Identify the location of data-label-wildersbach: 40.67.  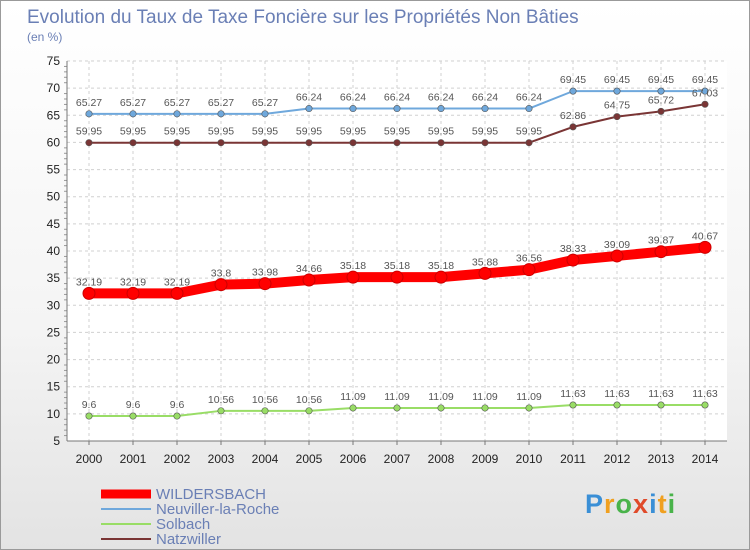
(705, 236).